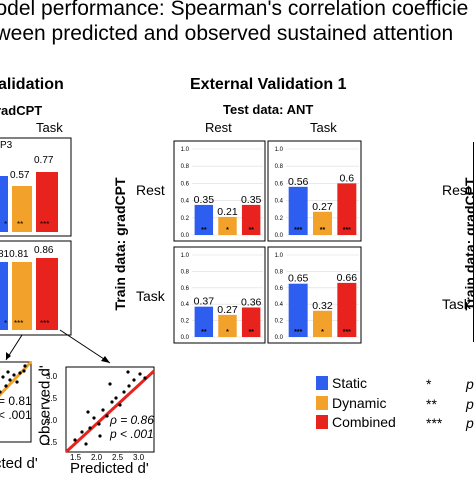 The image size is (474, 477). Describe the element at coordinates (298, 182) in the screenshot. I see `ev1-rest-task-value-label-static: 0.56` at that location.